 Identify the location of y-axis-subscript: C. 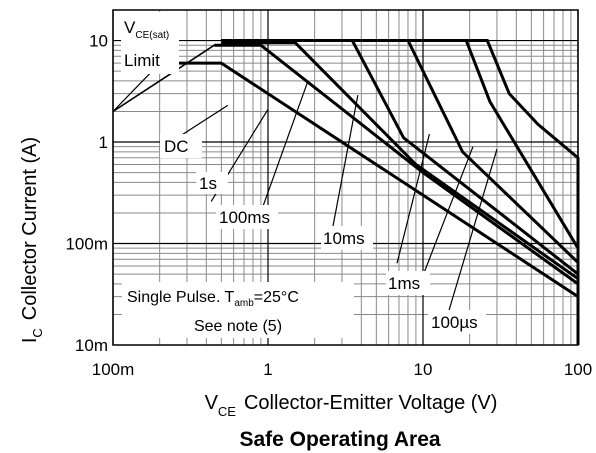
(37, 332).